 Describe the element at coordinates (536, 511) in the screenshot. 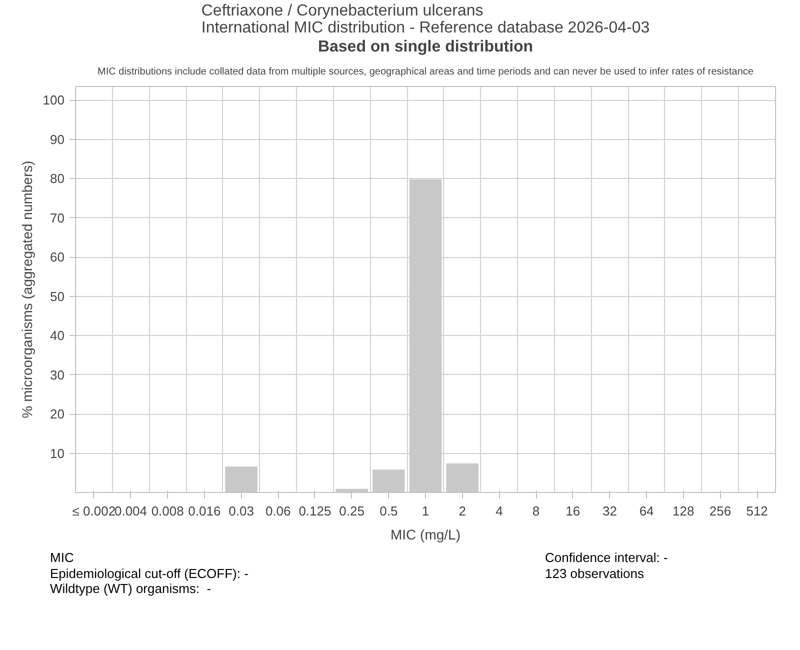

I see `x-tick-label: 8` at that location.